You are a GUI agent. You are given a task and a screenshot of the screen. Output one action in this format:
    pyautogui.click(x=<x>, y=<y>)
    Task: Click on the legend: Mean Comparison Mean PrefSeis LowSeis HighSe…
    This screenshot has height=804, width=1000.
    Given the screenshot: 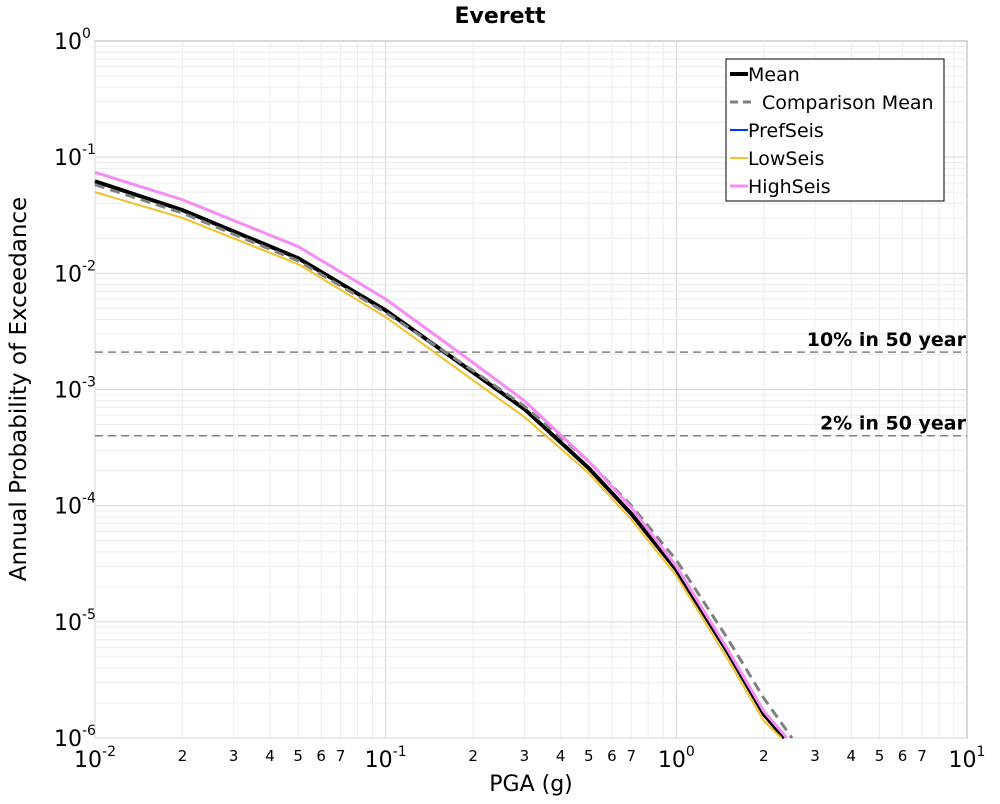 What is the action you would take?
    pyautogui.click(x=835, y=130)
    